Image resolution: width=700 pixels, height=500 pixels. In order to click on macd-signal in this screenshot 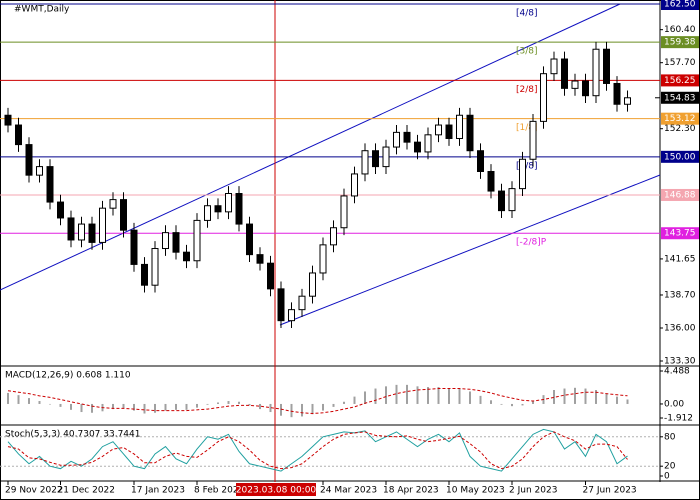, I will do `click(317, 401)`.